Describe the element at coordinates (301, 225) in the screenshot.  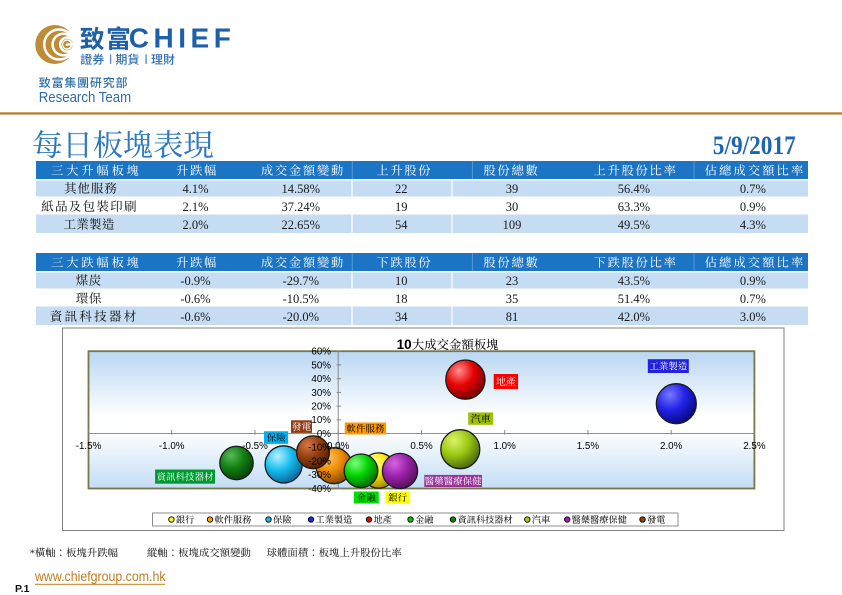
I see `svg-text: 22.65%` at that location.